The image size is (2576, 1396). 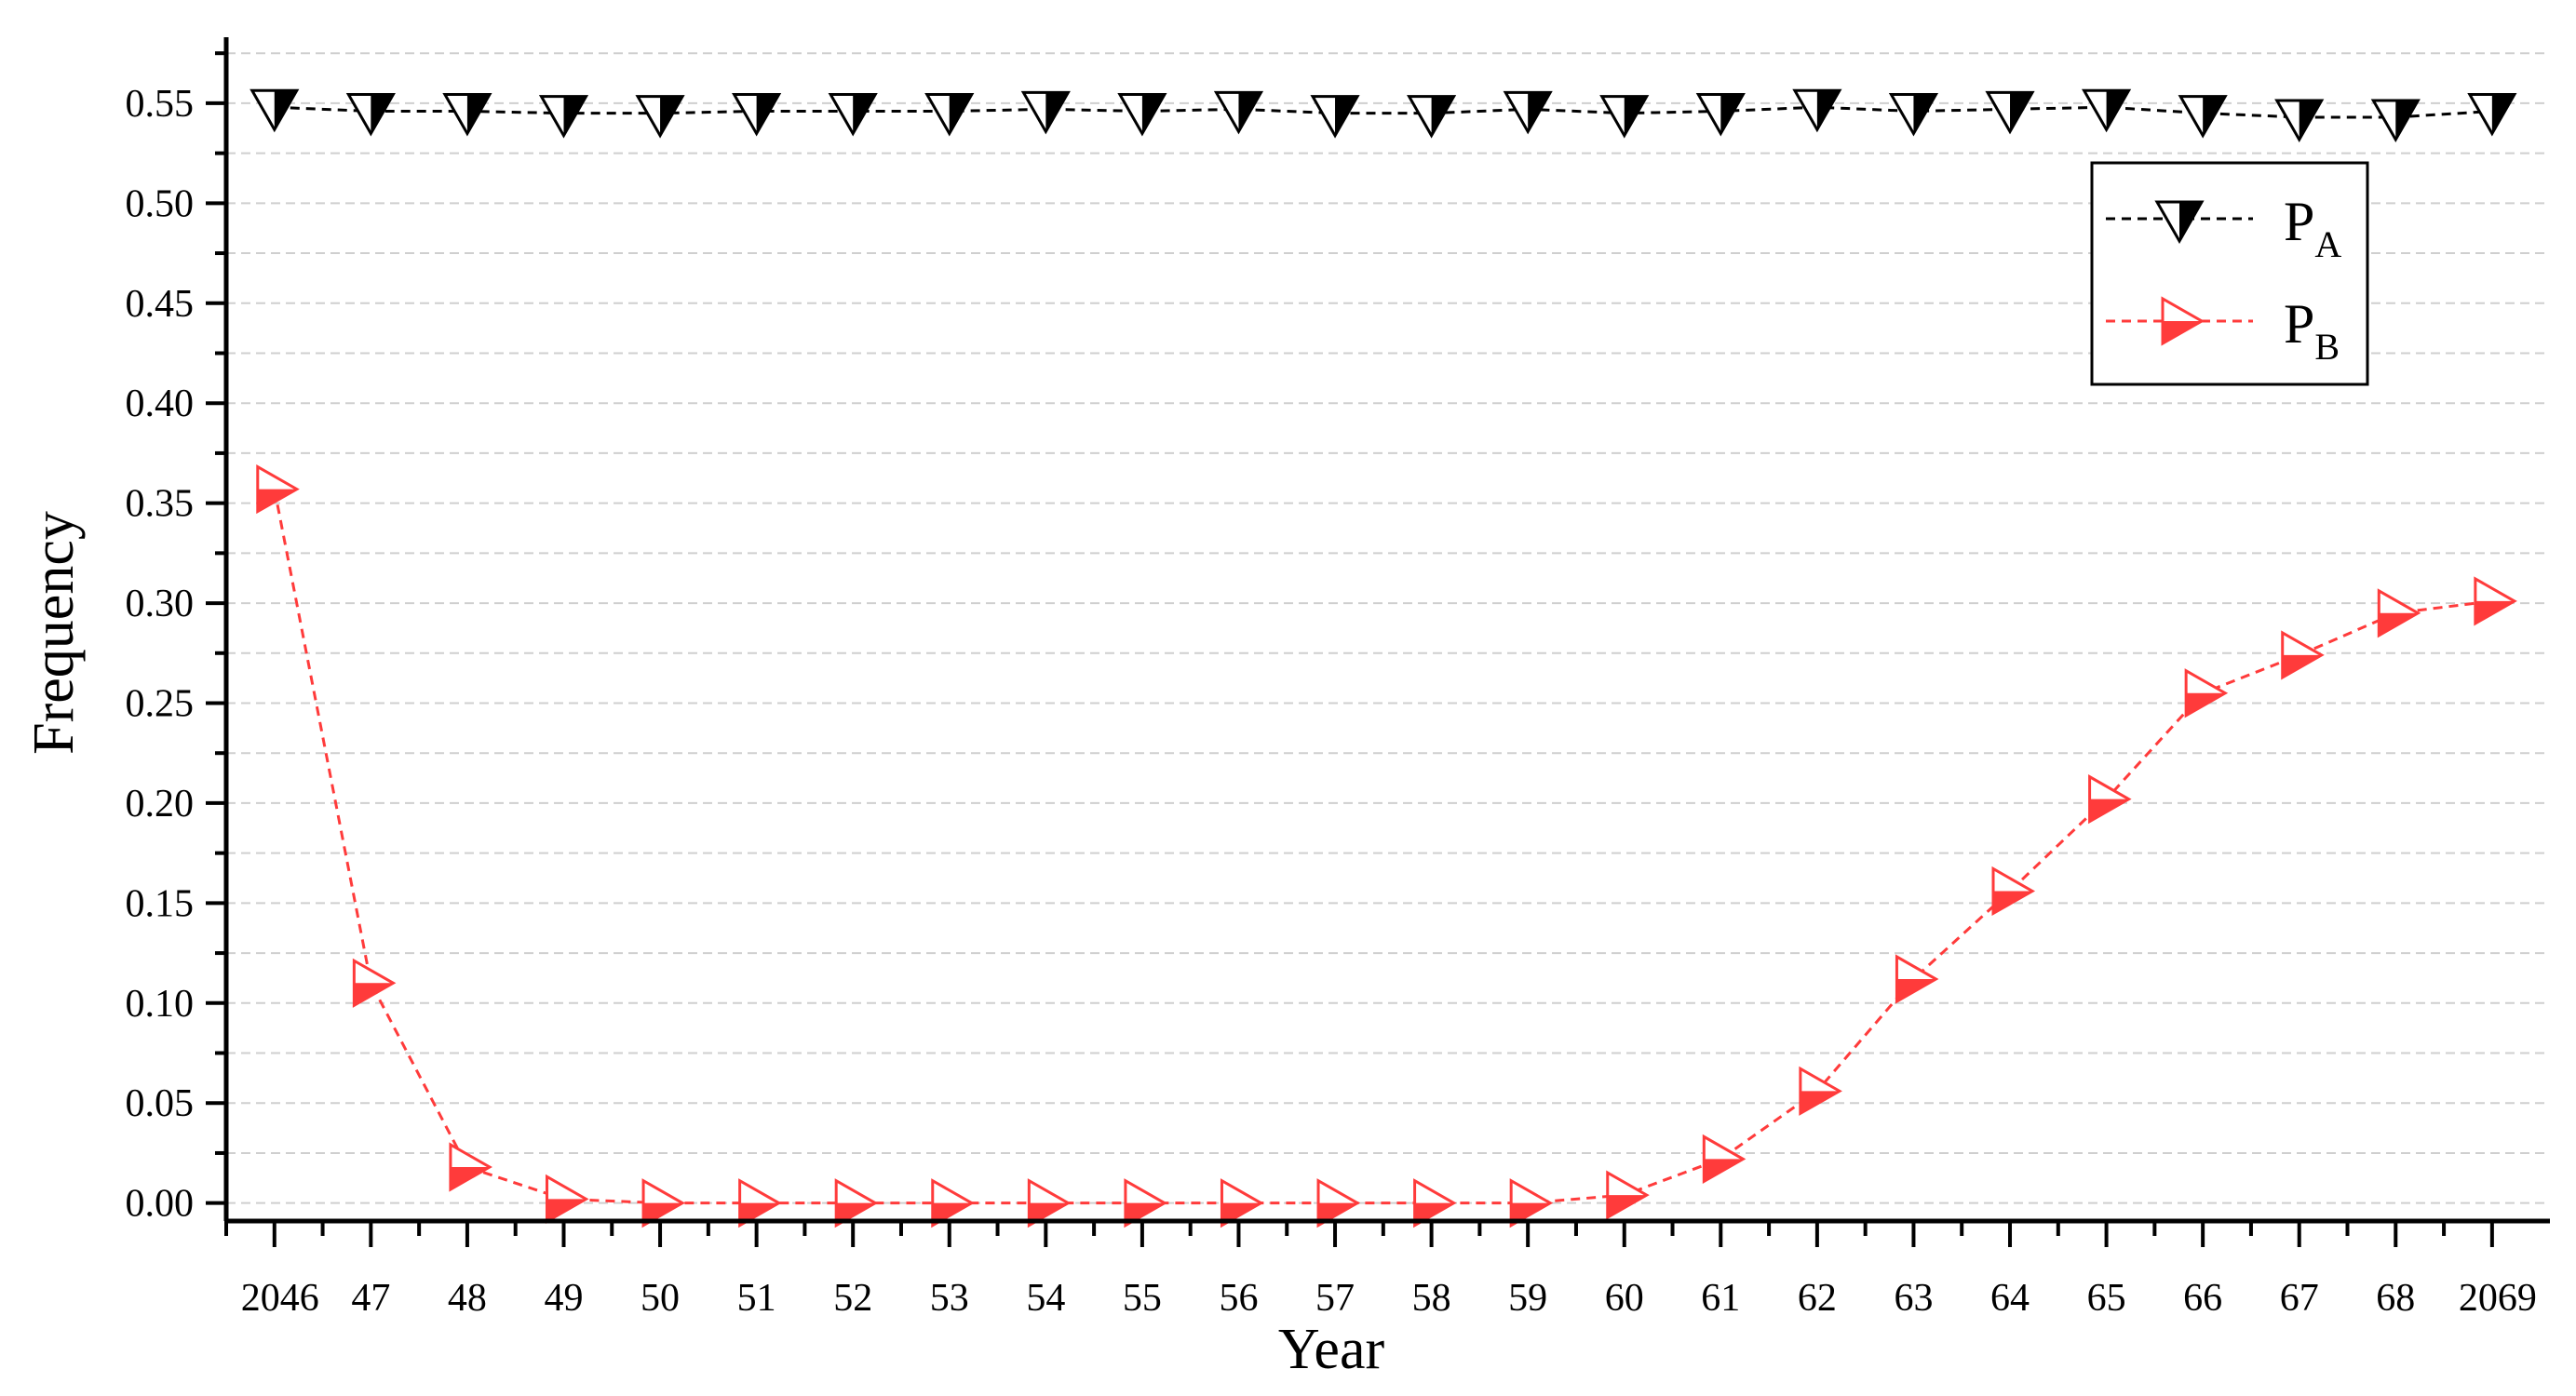 I want to click on x-axis-title: Year, so click(x=1331, y=1349).